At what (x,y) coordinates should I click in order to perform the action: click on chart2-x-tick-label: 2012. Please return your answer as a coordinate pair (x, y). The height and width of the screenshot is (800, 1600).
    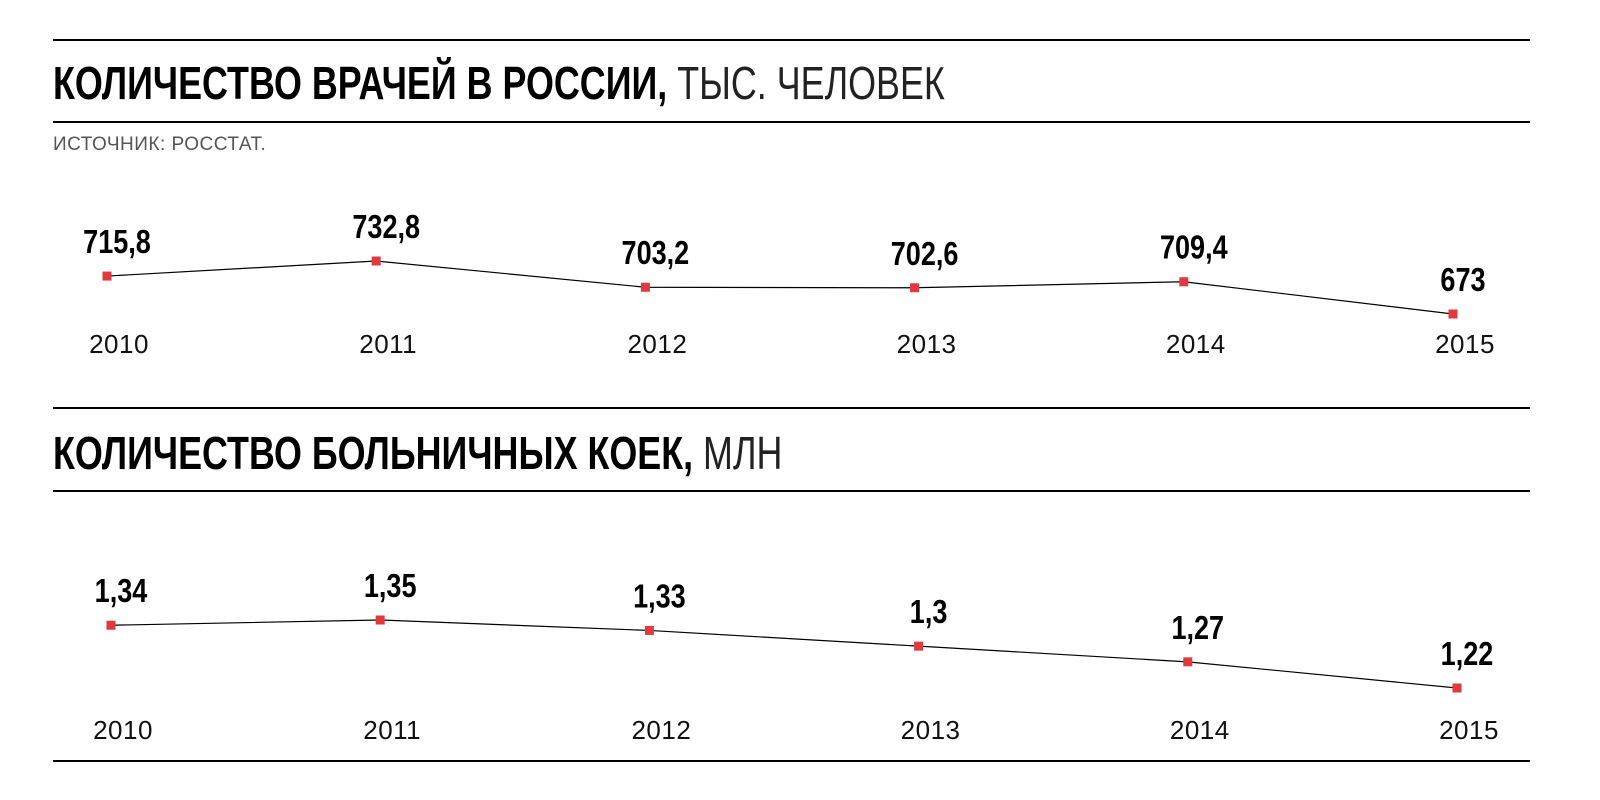
    Looking at the image, I should click on (661, 730).